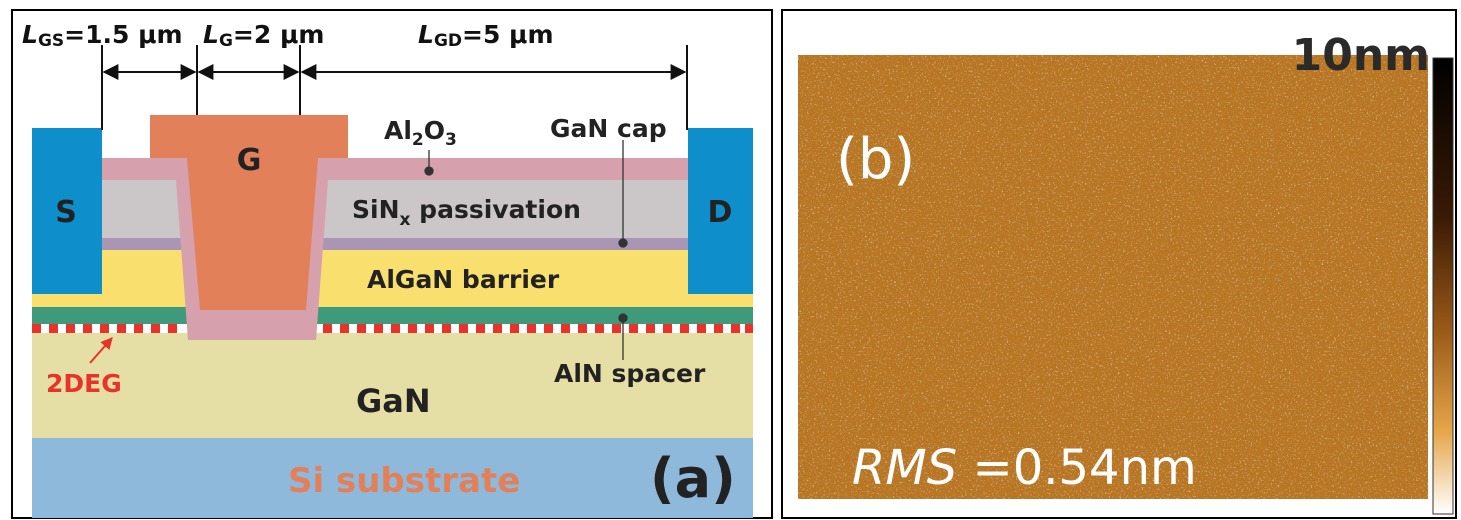 The image size is (1461, 520). I want to click on leader-lines, so click(526, 250).